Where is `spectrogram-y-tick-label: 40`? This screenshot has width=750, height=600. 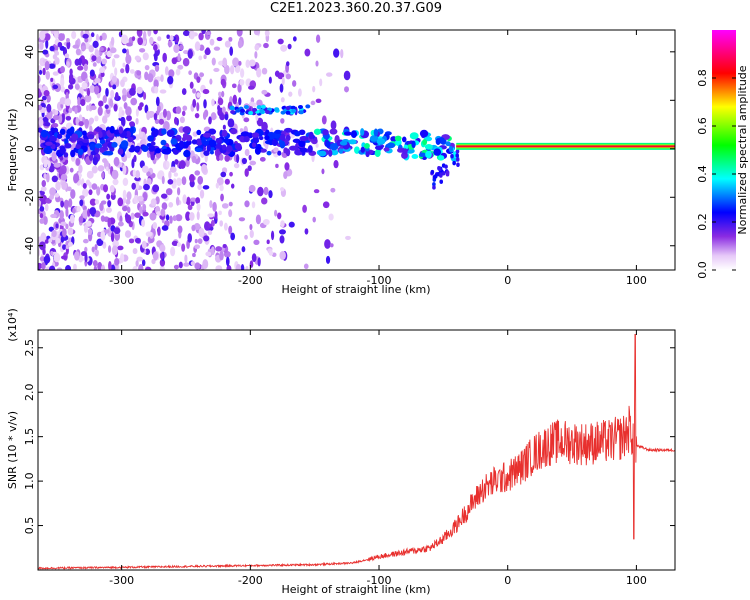
spectrogram-y-tick-label: 40 is located at coordinates (29, 52).